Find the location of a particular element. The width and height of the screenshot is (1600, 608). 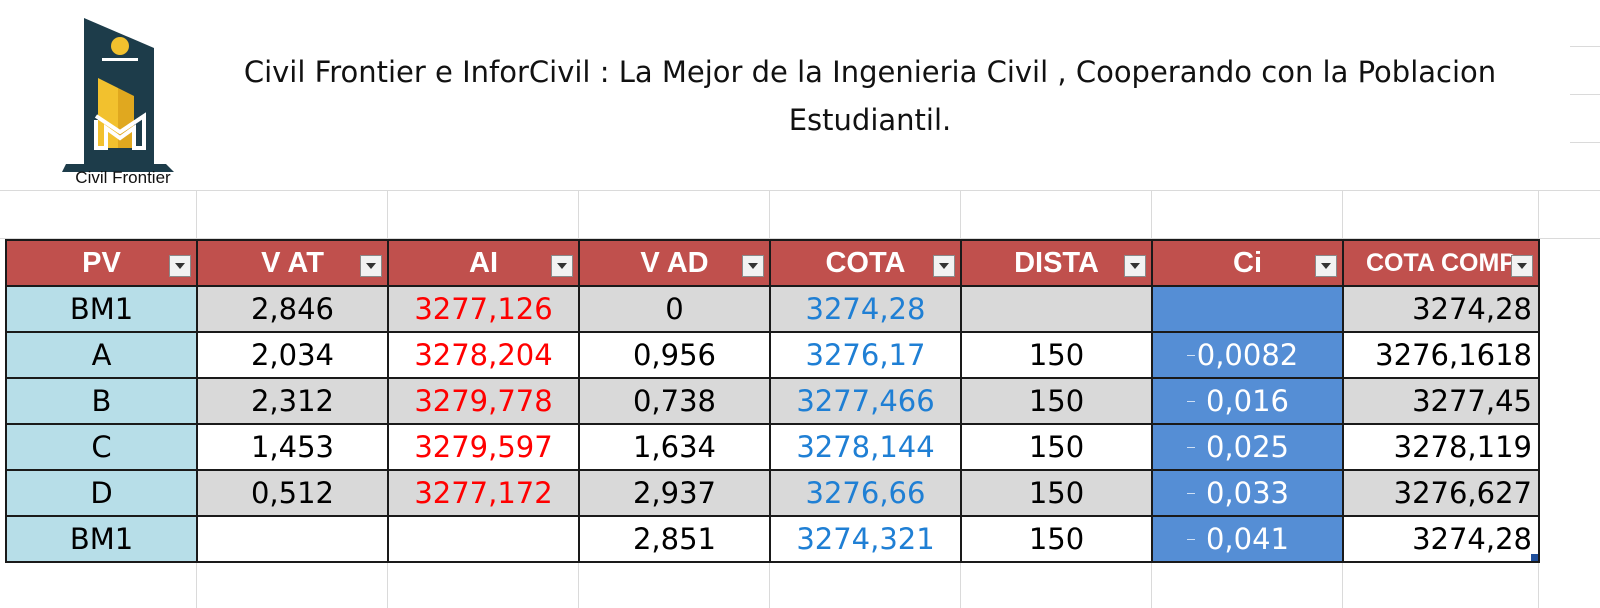

table-row: BM1 2,851 3274,321 150 0,041 3274,28 is located at coordinates (772, 539).